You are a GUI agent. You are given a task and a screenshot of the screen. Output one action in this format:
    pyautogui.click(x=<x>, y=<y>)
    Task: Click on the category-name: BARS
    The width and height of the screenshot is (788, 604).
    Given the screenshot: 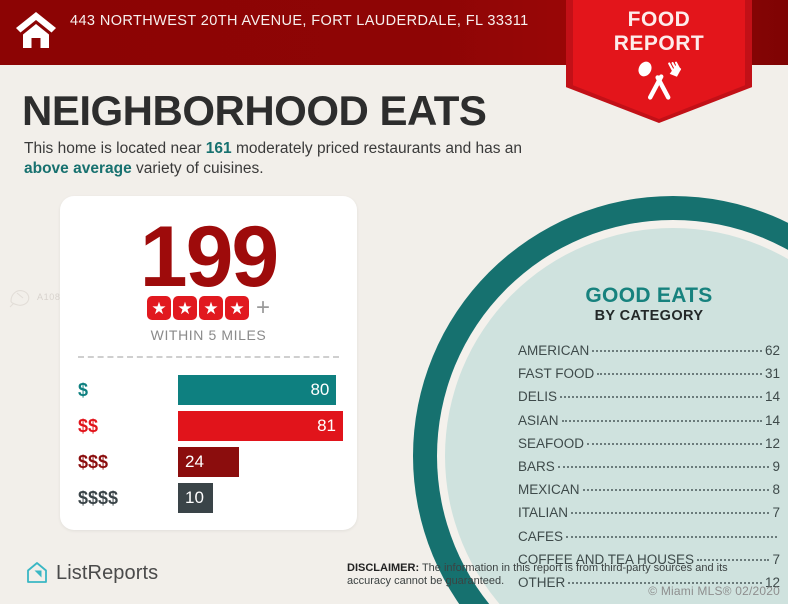 What is the action you would take?
    pyautogui.click(x=536, y=467)
    